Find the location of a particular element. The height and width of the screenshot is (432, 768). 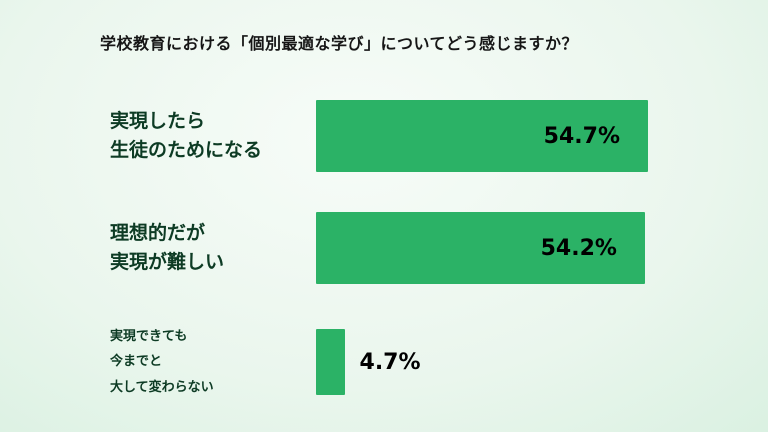

bar-row: 実現したら 生徒のためになる 54.7% is located at coordinates (379, 136).